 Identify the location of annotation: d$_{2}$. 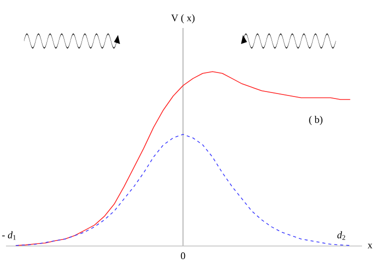
(341, 235).